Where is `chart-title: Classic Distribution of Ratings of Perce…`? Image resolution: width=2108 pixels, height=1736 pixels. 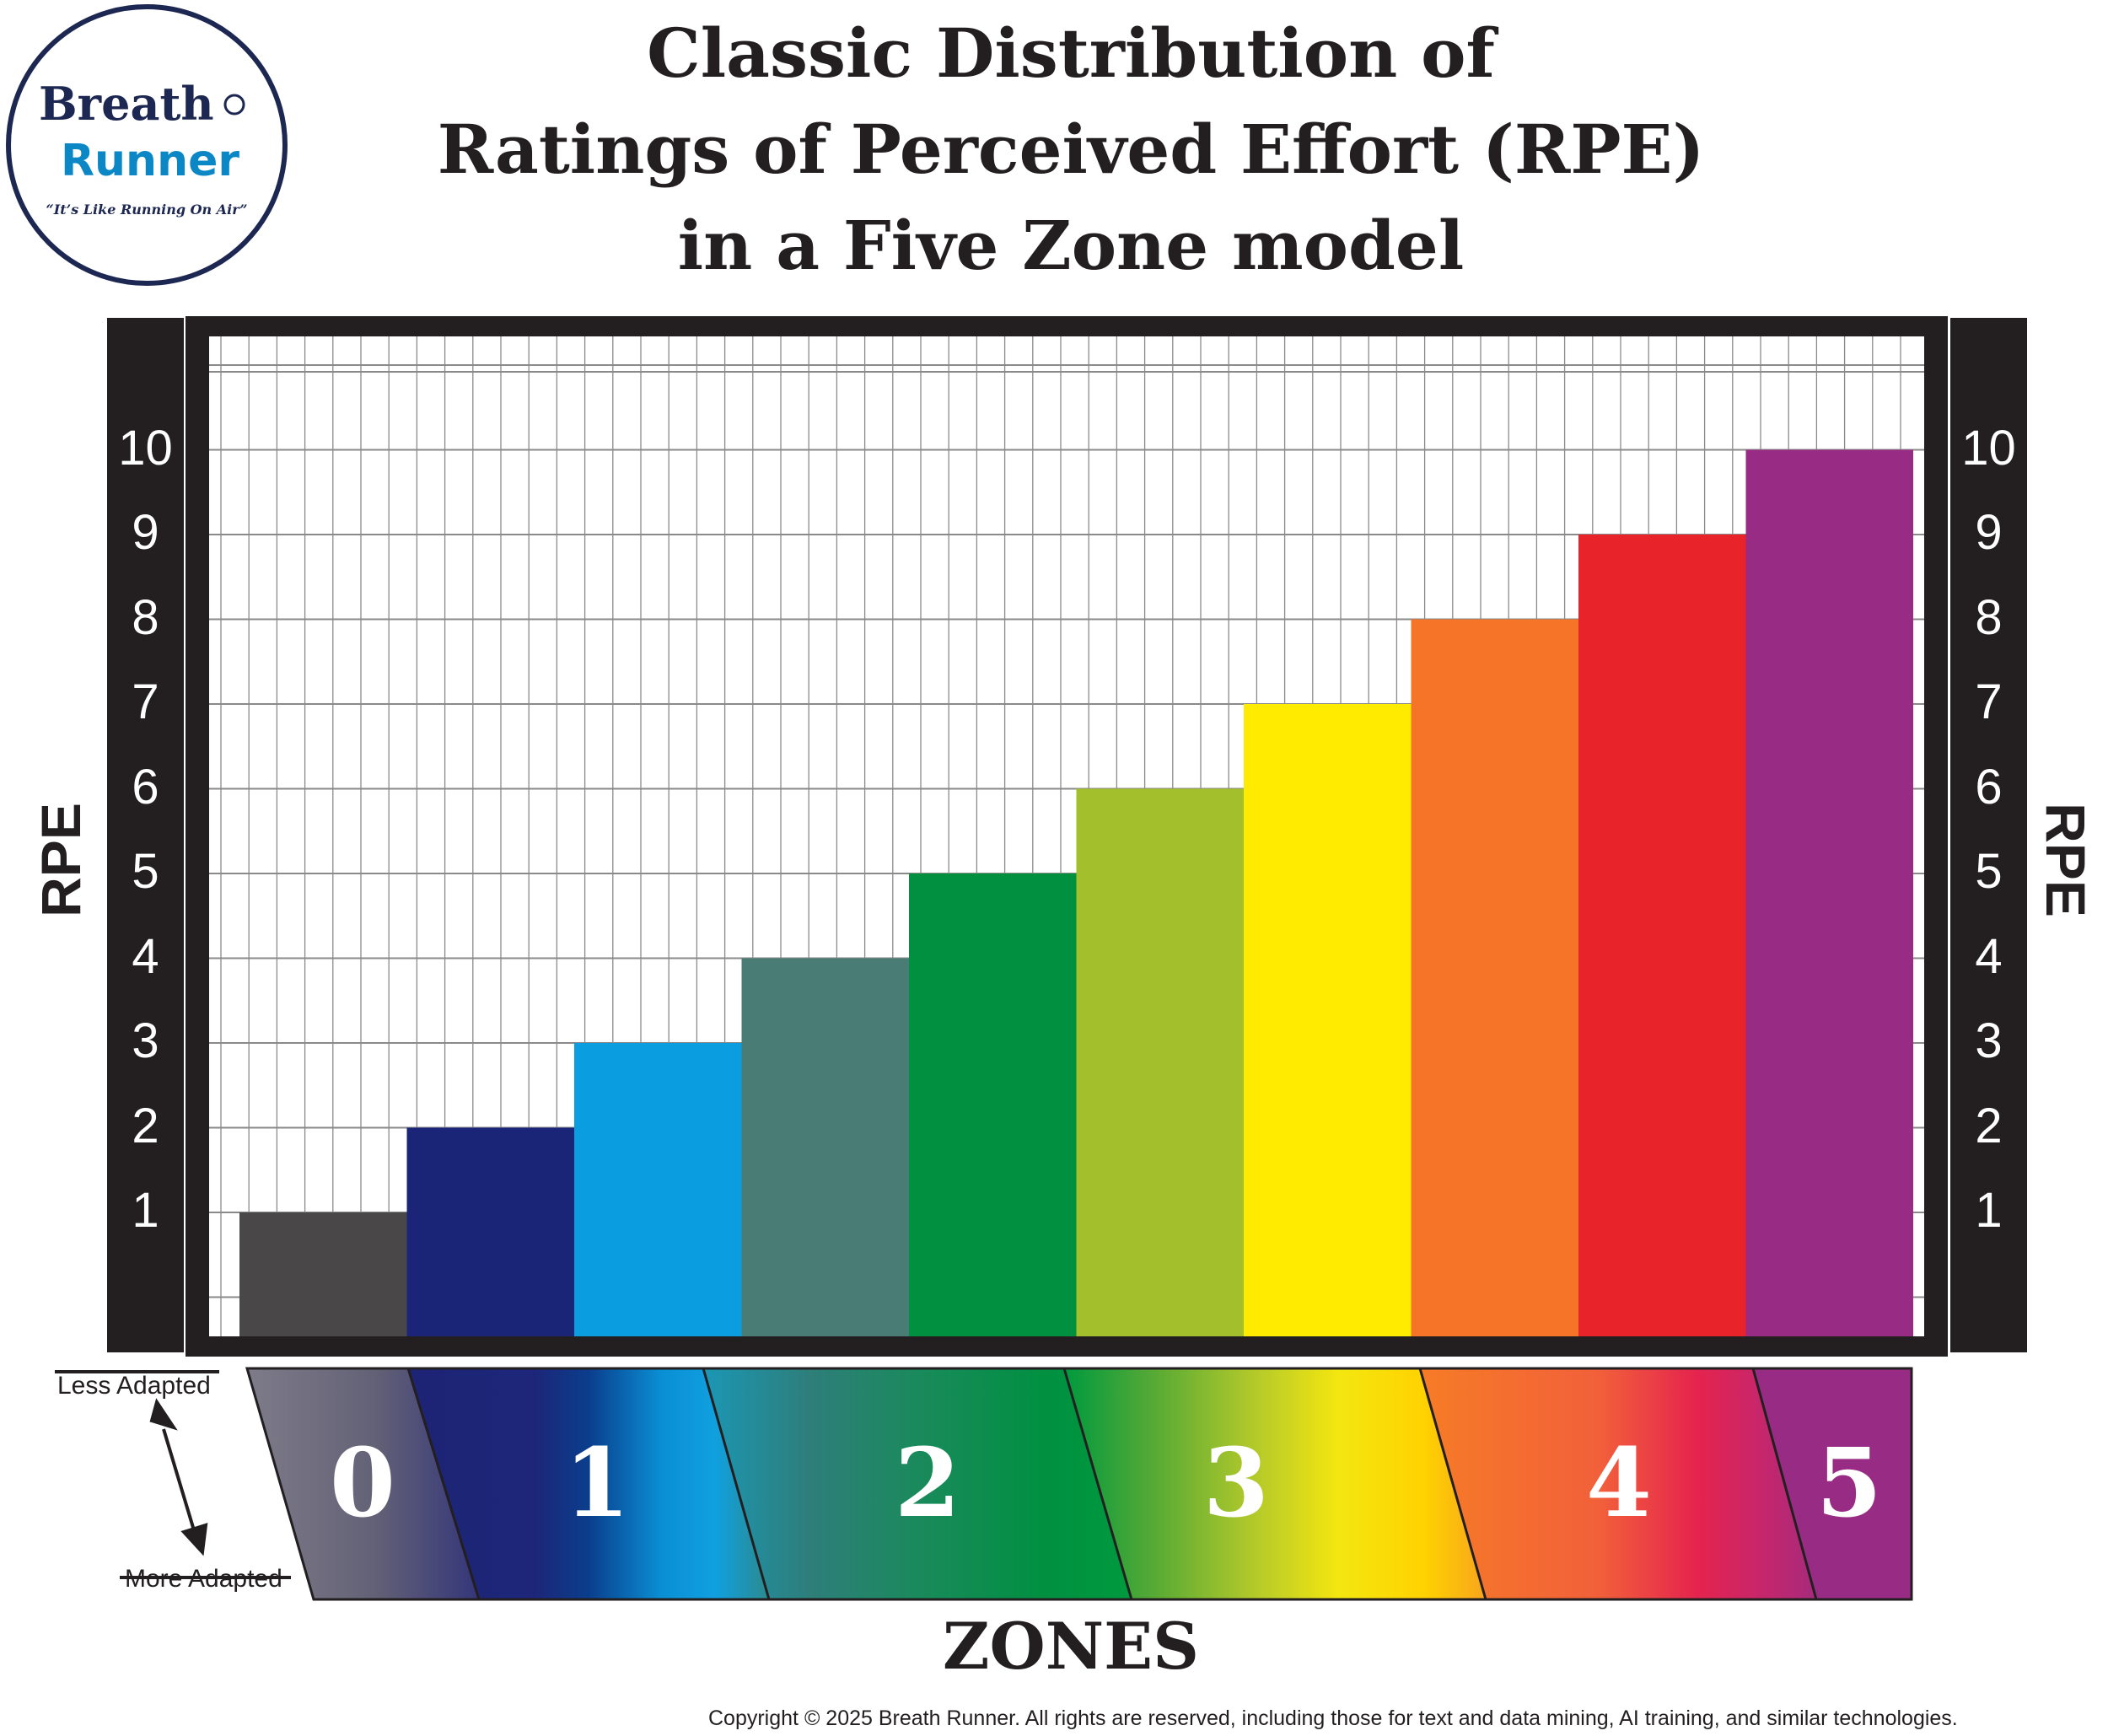
chart-title: Classic Distribution of Ratings of Perce… is located at coordinates (1071, 149).